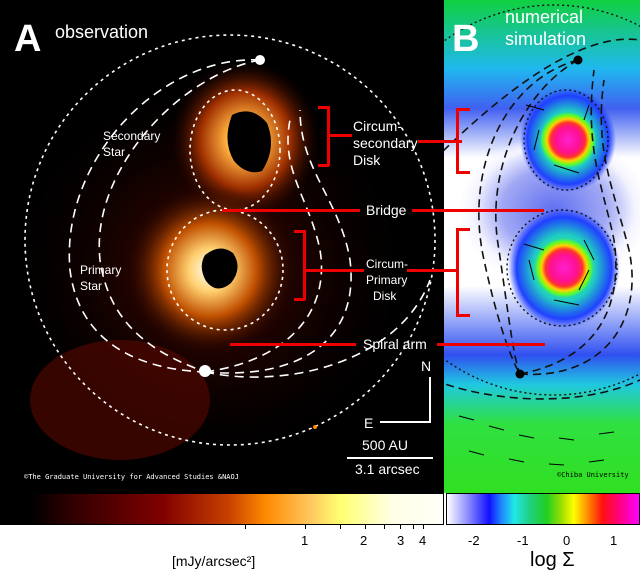 This screenshot has height=573, width=640. Describe the element at coordinates (426, 366) in the screenshot. I see `compass-north: N` at that location.